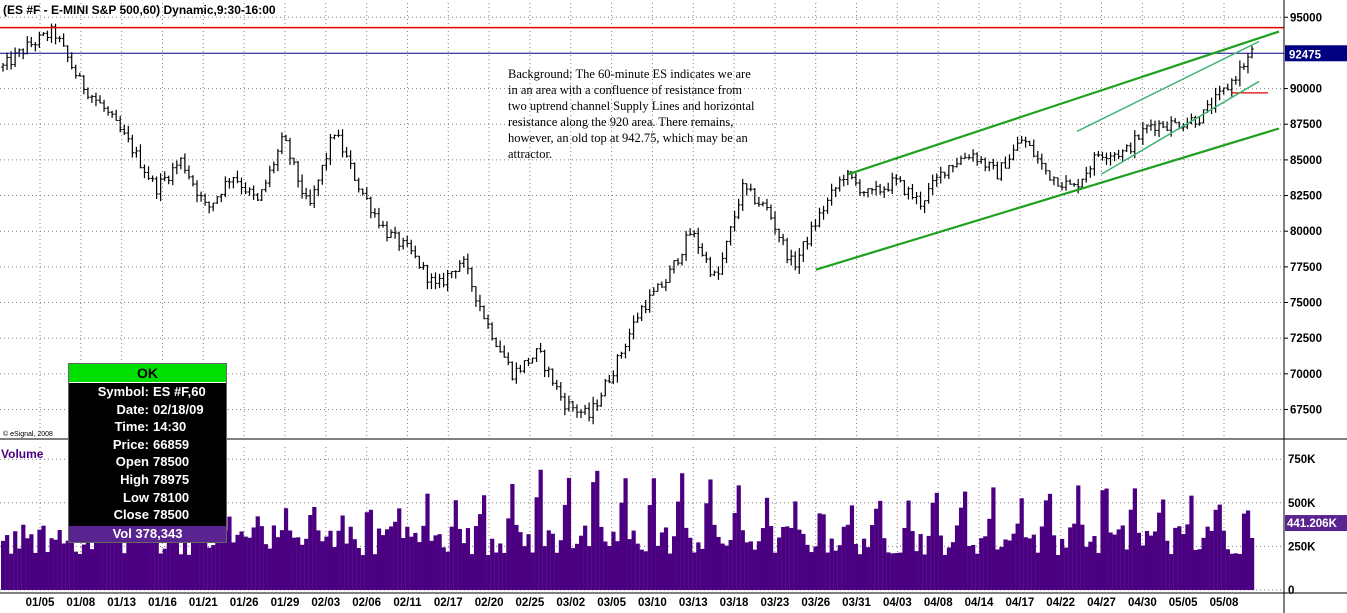  I want to click on y-tick-label: 87500, so click(1306, 125).